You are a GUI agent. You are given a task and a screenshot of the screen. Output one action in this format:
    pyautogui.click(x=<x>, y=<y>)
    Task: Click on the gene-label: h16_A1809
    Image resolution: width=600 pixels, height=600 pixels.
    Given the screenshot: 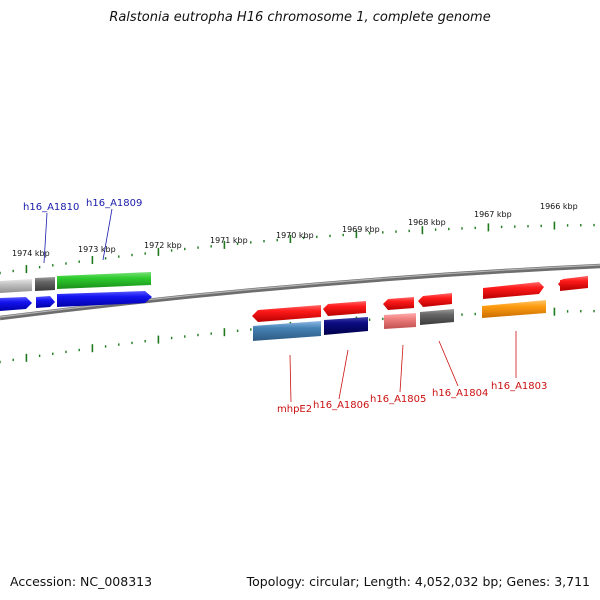 What is the action you would take?
    pyautogui.click(x=114, y=203)
    